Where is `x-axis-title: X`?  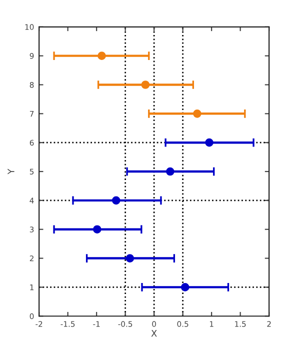
x-axis-title: X is located at coordinates (154, 333).